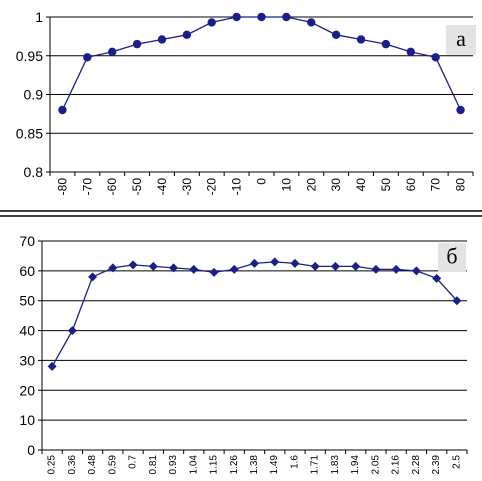 This screenshot has width=482, height=481. Describe the element at coordinates (335, 465) in the screenshot. I see `x-tick-label: 1.83` at that location.